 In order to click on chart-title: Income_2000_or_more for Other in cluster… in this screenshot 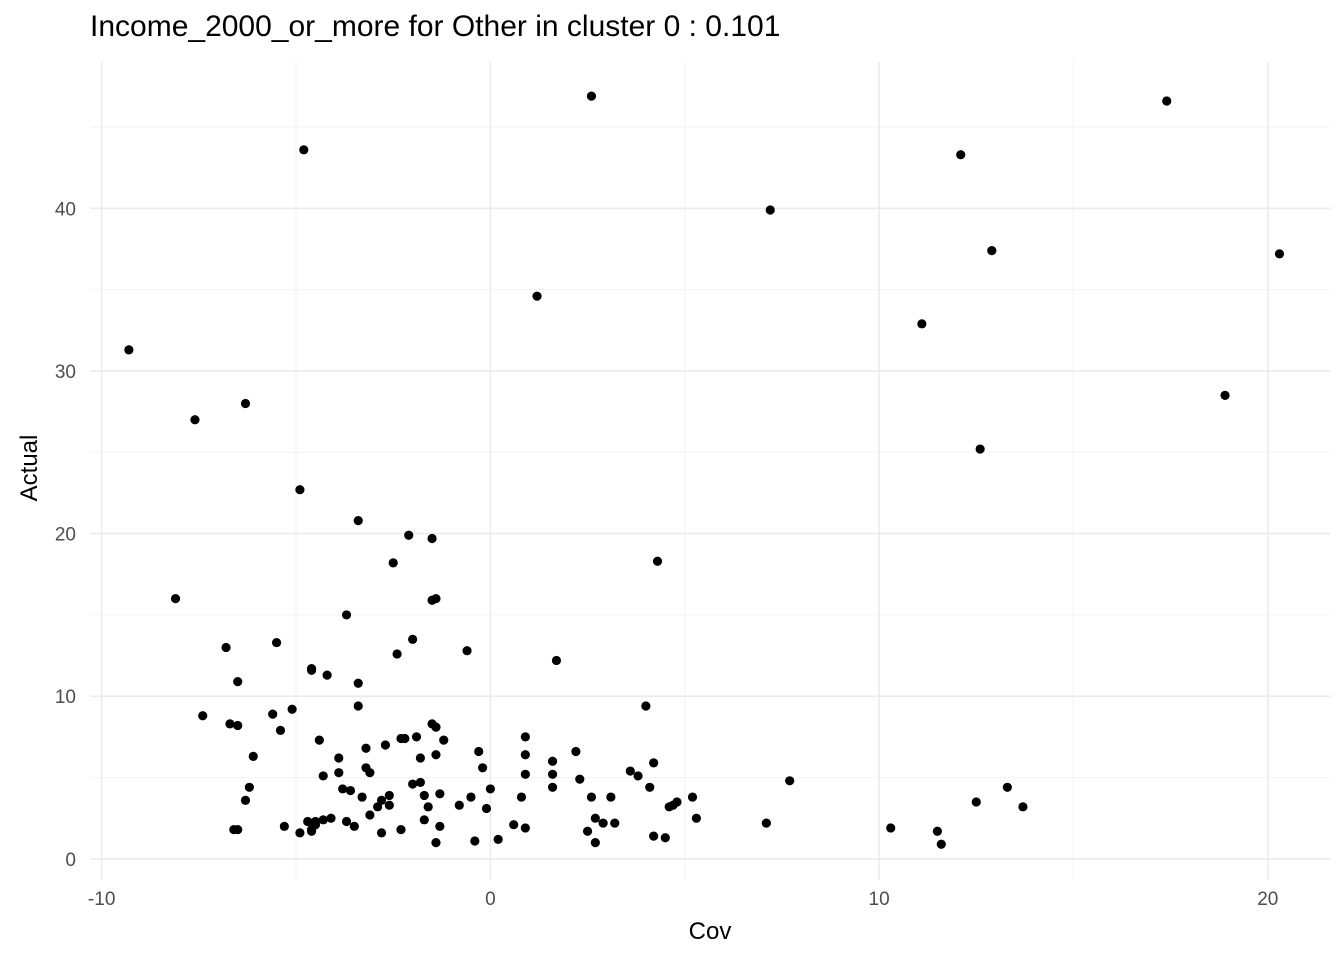, I will do `click(435, 26)`.